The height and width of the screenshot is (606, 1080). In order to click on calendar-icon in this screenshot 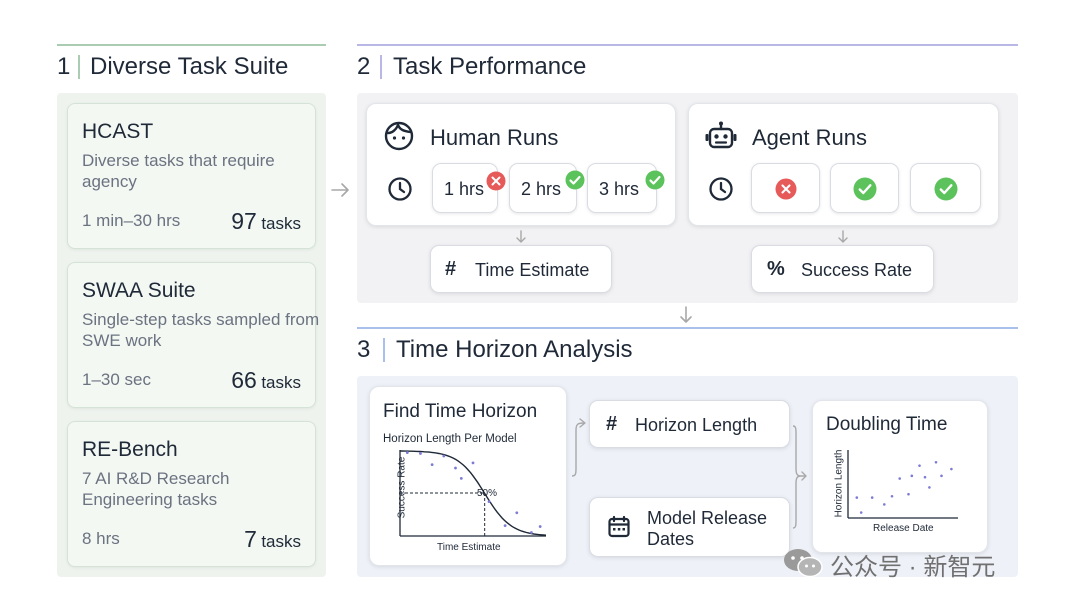, I will do `click(619, 526)`.